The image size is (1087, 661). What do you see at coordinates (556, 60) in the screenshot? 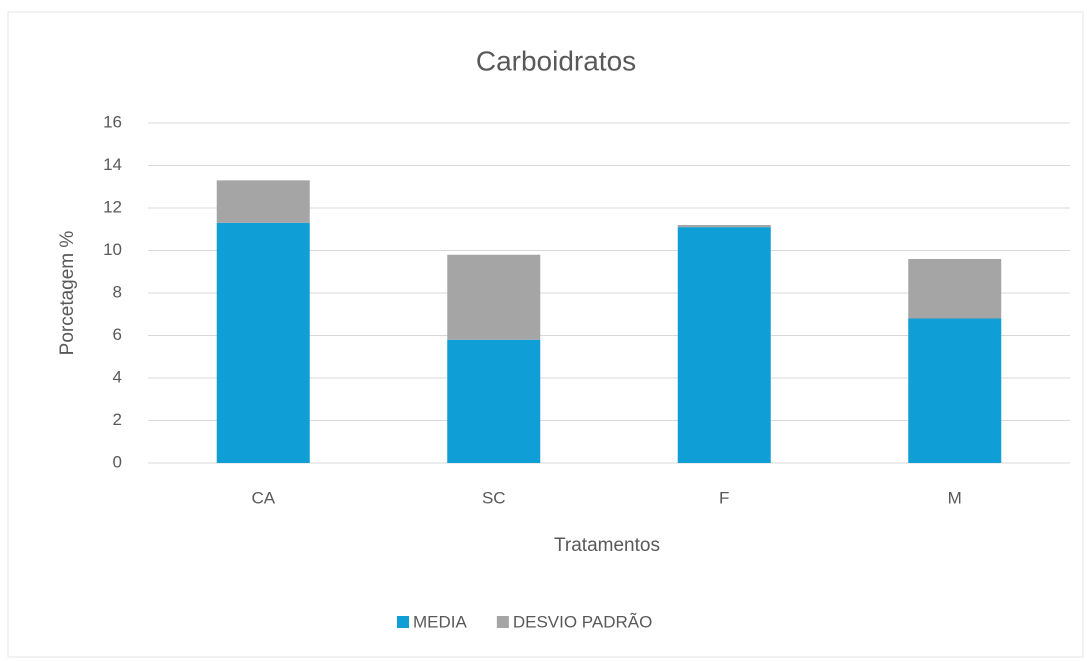
I see `chart-title: Carboidratos` at bounding box center [556, 60].